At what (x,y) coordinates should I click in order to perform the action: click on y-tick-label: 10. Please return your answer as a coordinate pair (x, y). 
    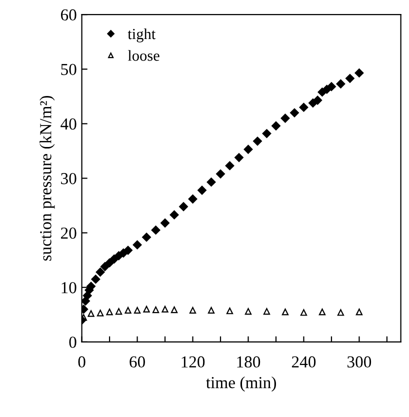
    Looking at the image, I should click on (69, 288).